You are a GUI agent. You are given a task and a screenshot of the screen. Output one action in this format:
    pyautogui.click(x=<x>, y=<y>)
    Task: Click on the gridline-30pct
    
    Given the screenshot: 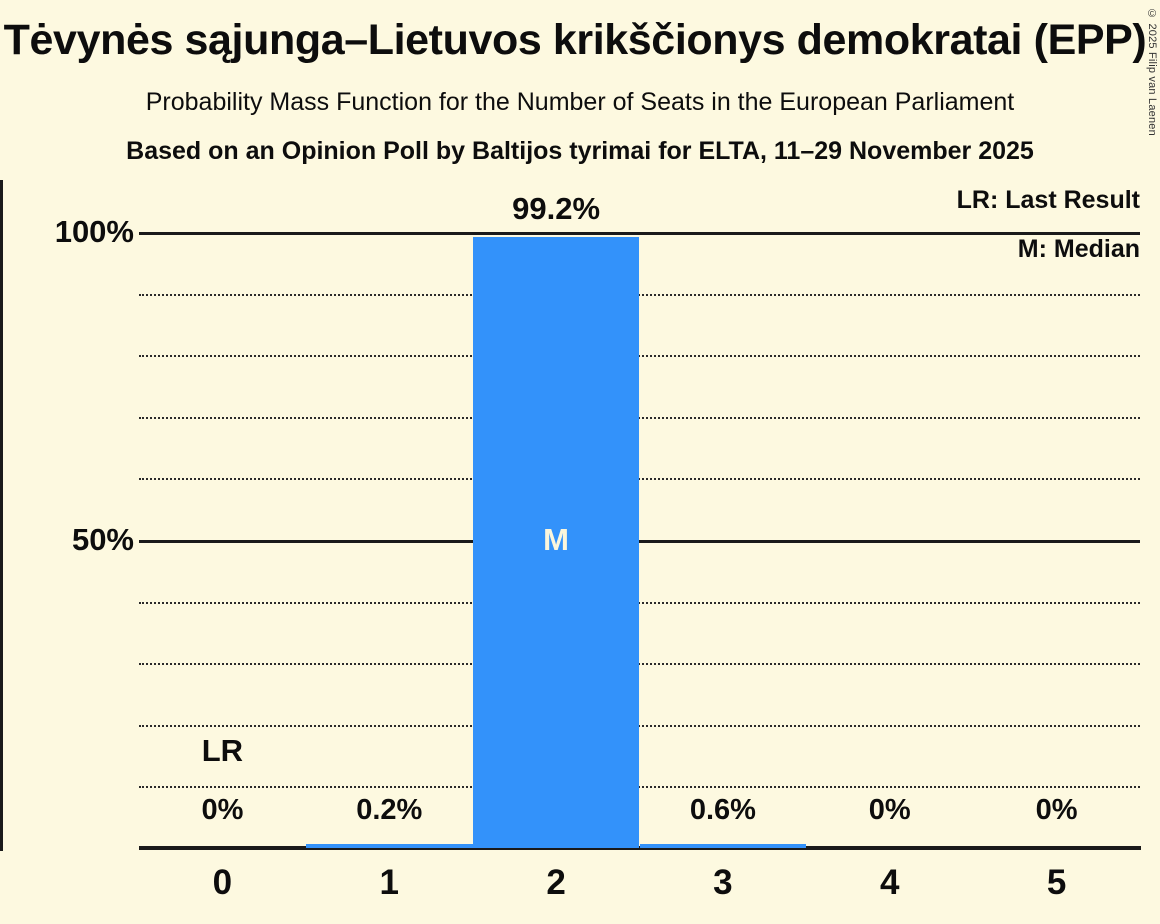 What is the action you would take?
    pyautogui.click(x=639, y=664)
    